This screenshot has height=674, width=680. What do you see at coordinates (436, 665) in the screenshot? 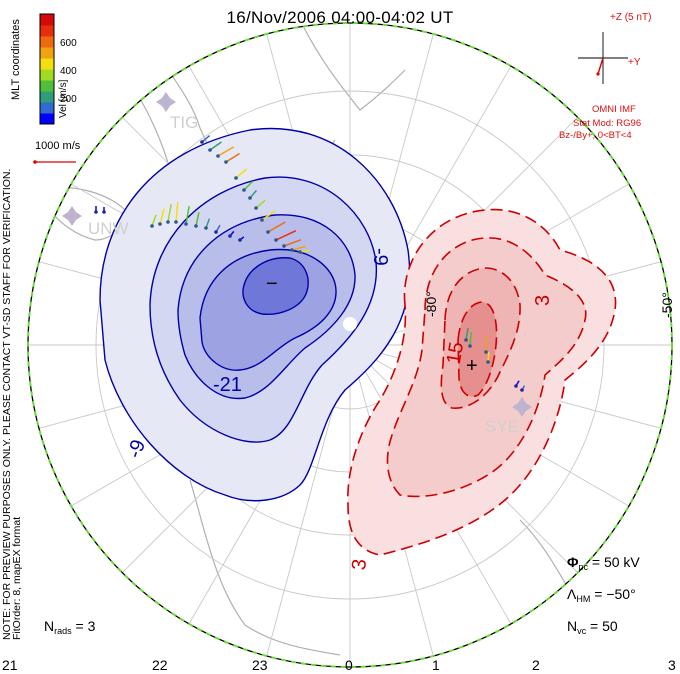
I see `mlt-label-1: 1` at bounding box center [436, 665].